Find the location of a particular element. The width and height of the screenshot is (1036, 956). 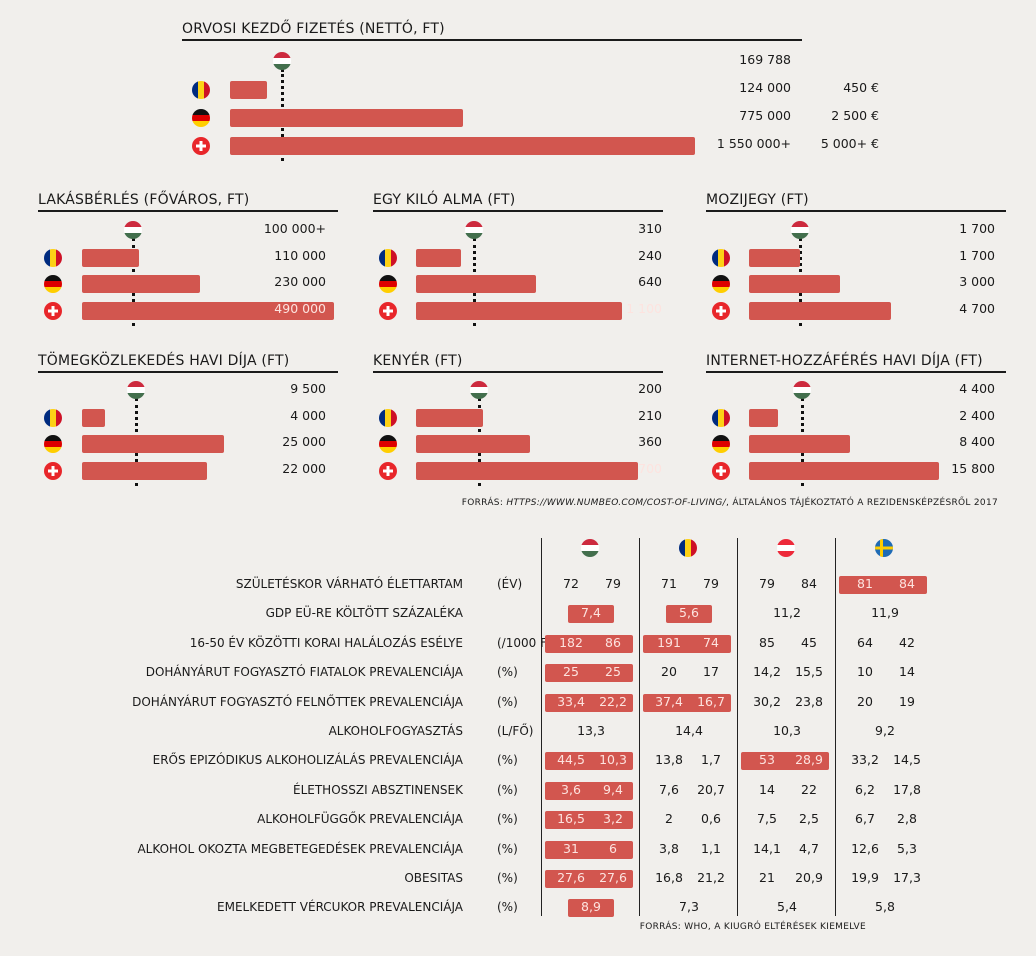

cell-value-male: 182 is located at coordinates (571, 642).